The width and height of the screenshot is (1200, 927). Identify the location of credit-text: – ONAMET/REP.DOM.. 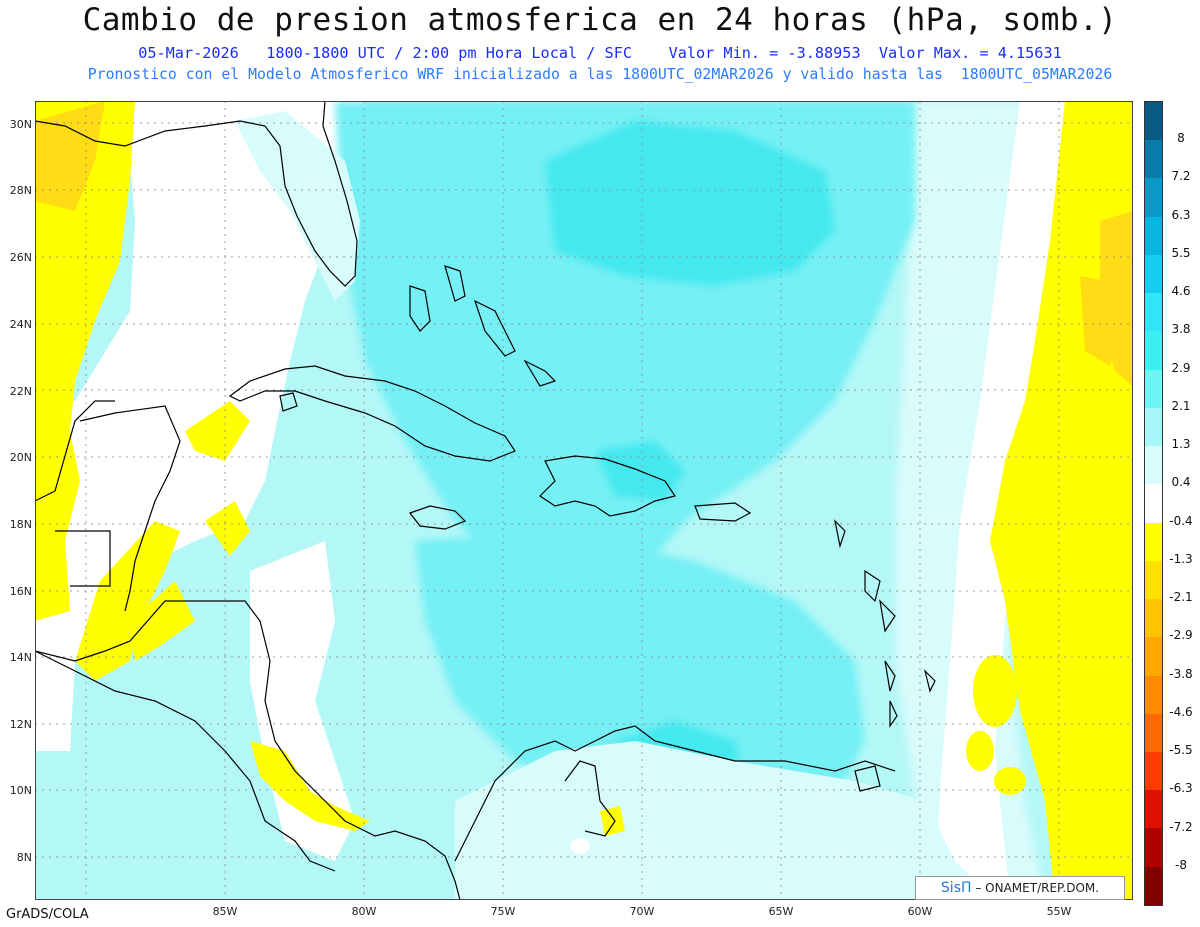
(1037, 888).